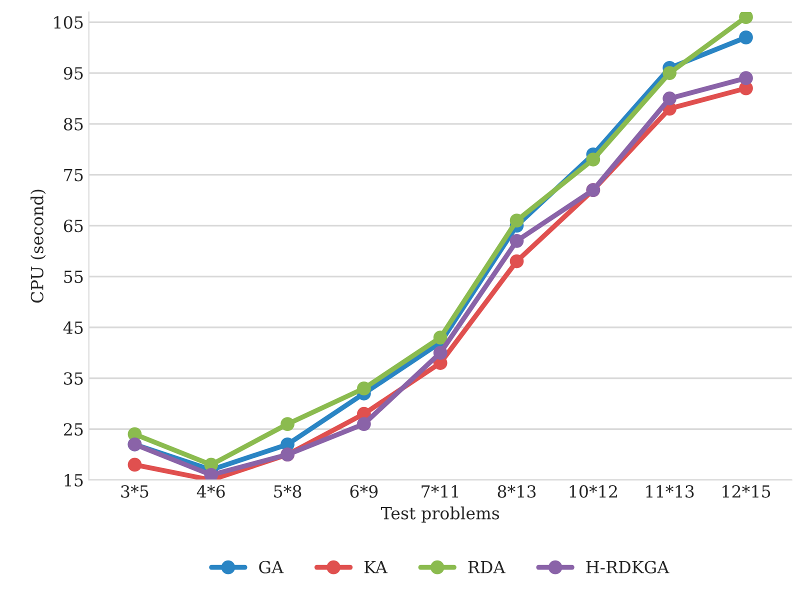 This screenshot has height=600, width=808. I want to click on x-tick-label: 4*6, so click(210, 491).